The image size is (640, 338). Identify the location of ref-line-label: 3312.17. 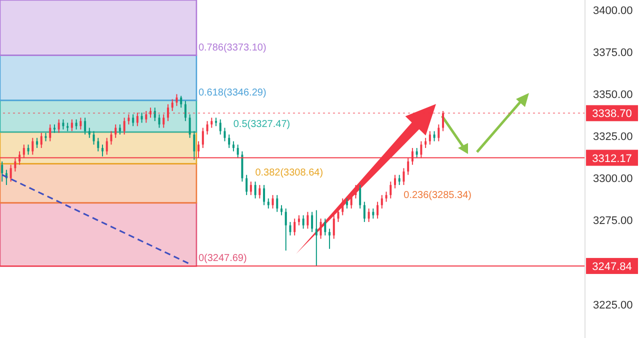
(612, 158).